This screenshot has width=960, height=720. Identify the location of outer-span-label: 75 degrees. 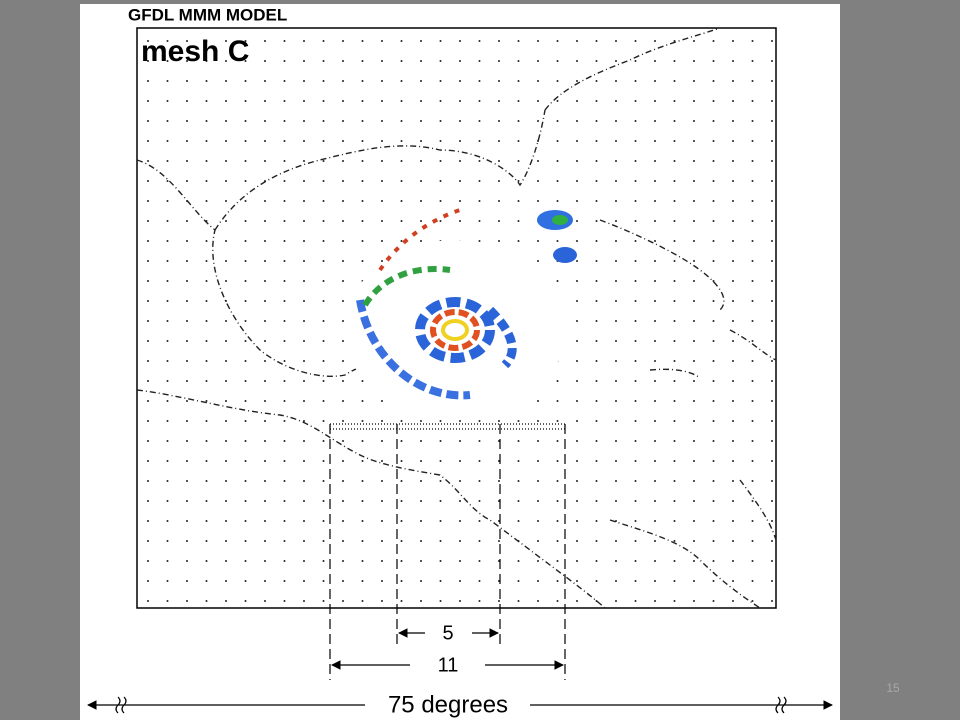
(448, 704).